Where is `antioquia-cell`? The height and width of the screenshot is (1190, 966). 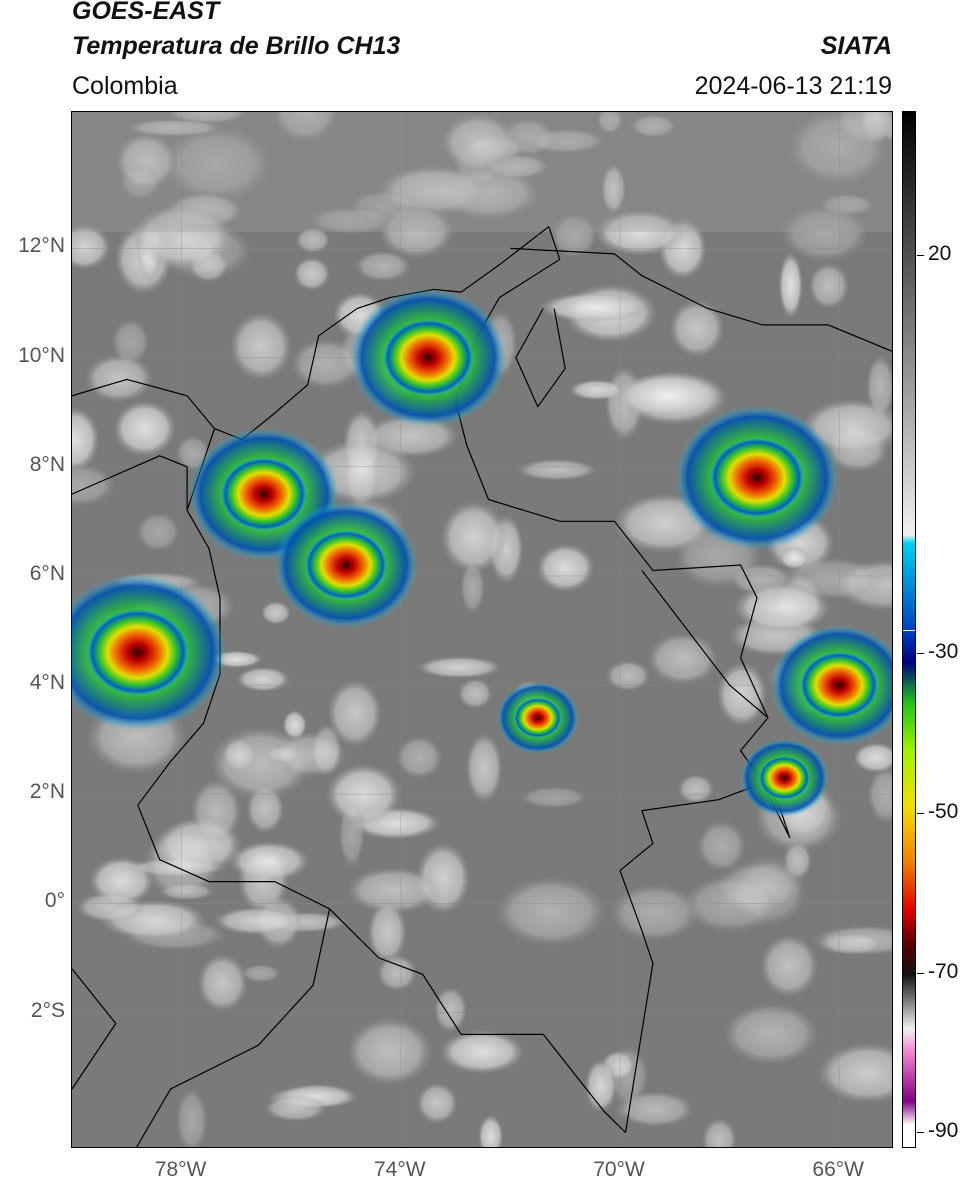
antioquia-cell is located at coordinates (346, 565).